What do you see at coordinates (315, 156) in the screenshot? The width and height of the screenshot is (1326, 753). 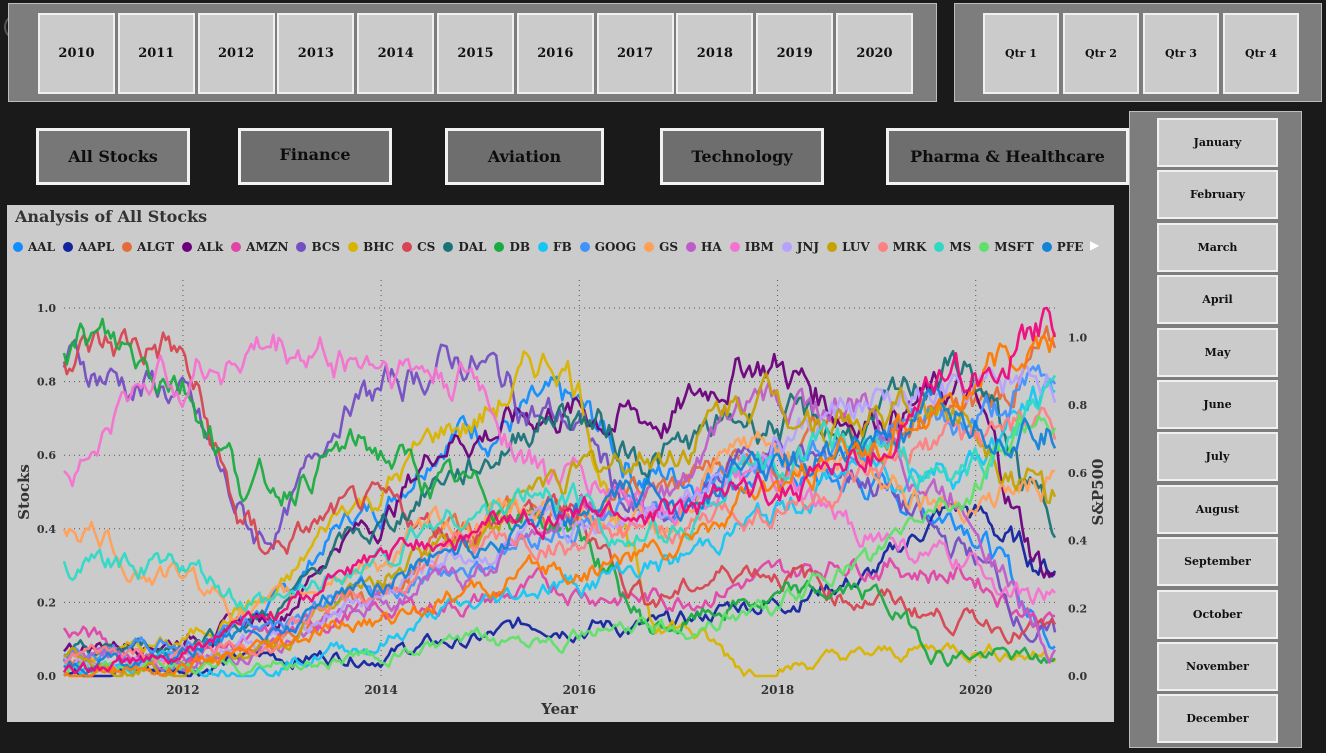 I see `category-button-finance: Finance` at bounding box center [315, 156].